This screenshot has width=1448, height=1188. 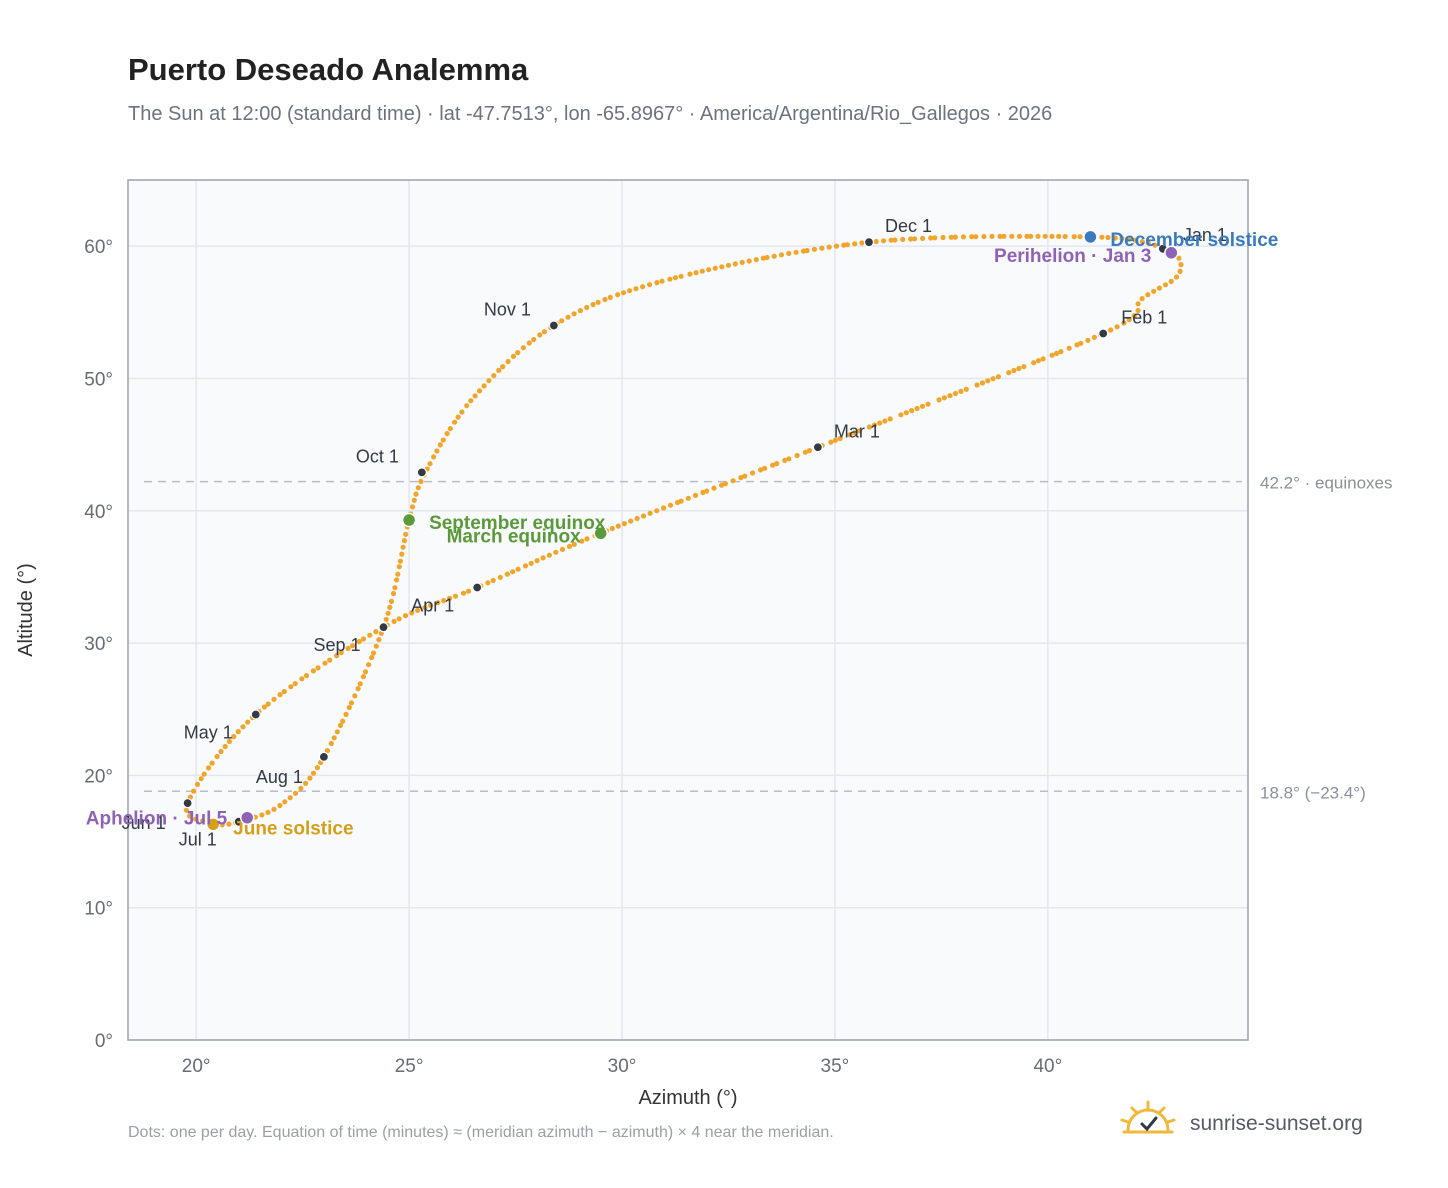 What do you see at coordinates (835, 1066) in the screenshot?
I see `x-tick-label: 35°` at bounding box center [835, 1066].